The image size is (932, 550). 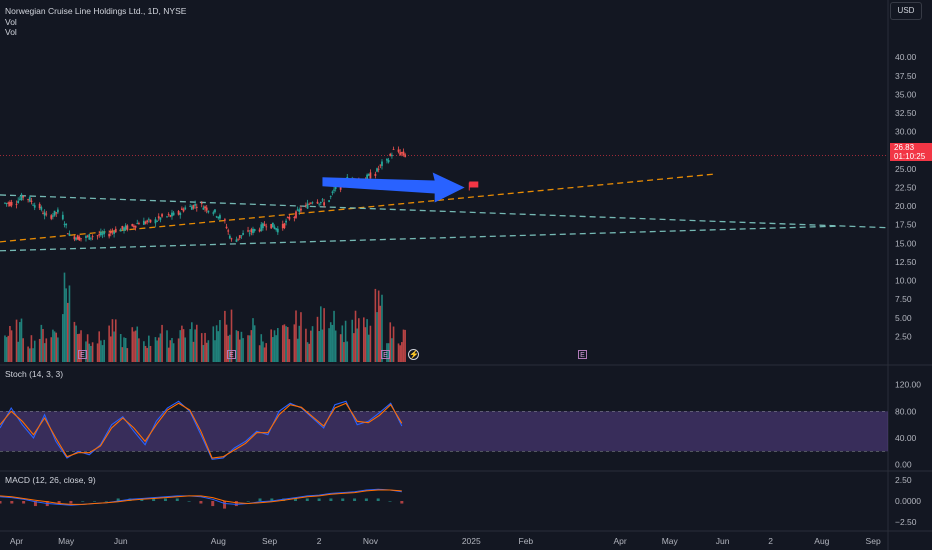 I want to click on price-tick-label: 5.00, so click(x=903, y=318).